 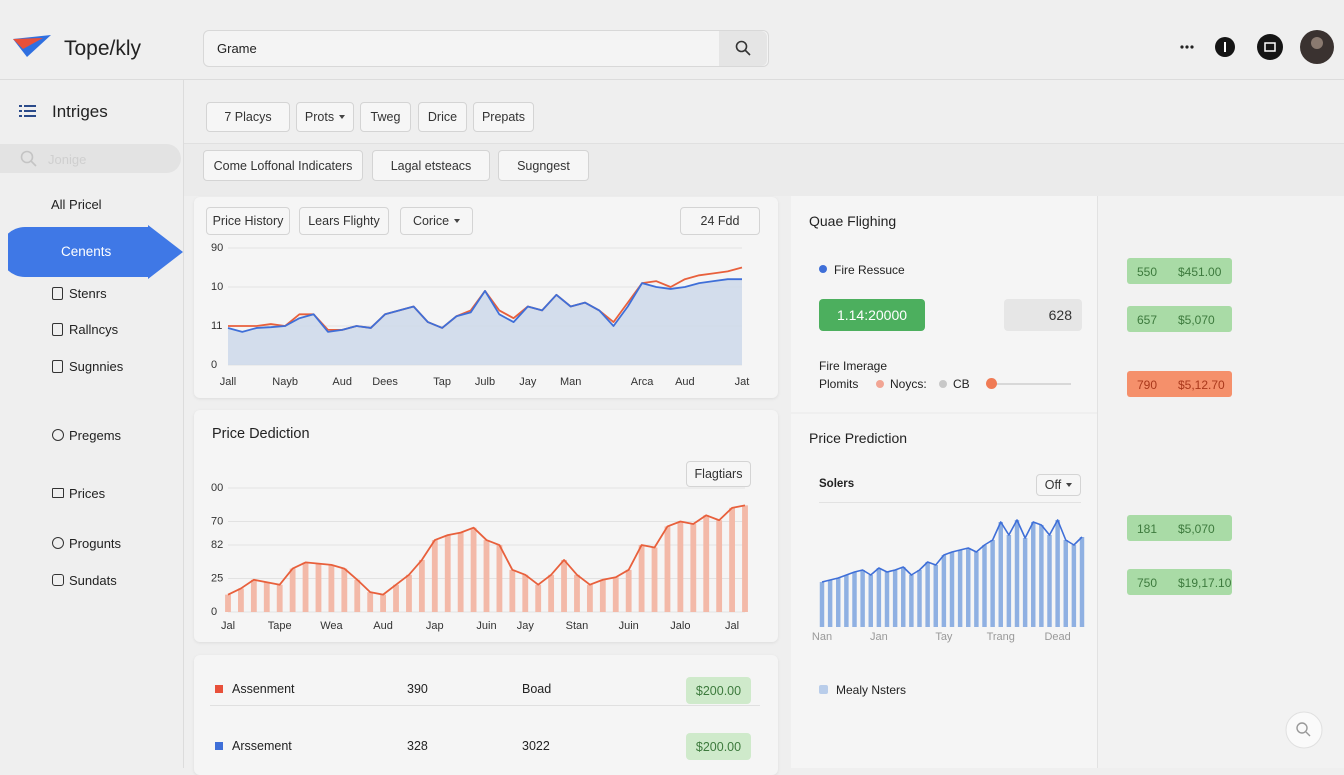 What do you see at coordinates (1257, 47) in the screenshot?
I see `header-icons` at bounding box center [1257, 47].